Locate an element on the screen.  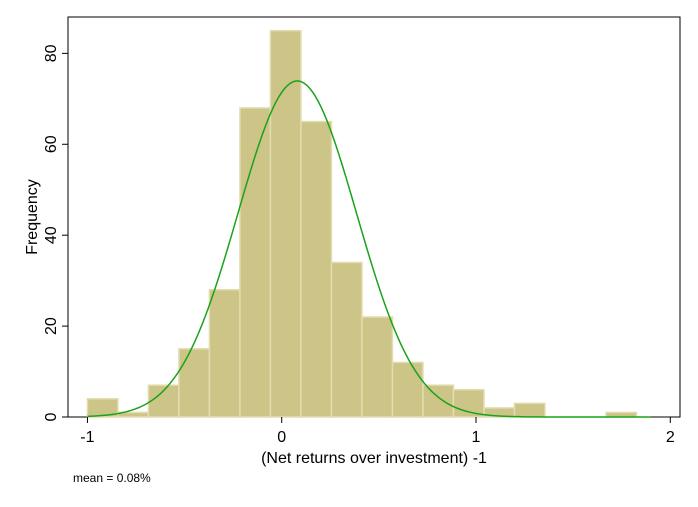
y-tick-label: 20 is located at coordinates (51, 326).